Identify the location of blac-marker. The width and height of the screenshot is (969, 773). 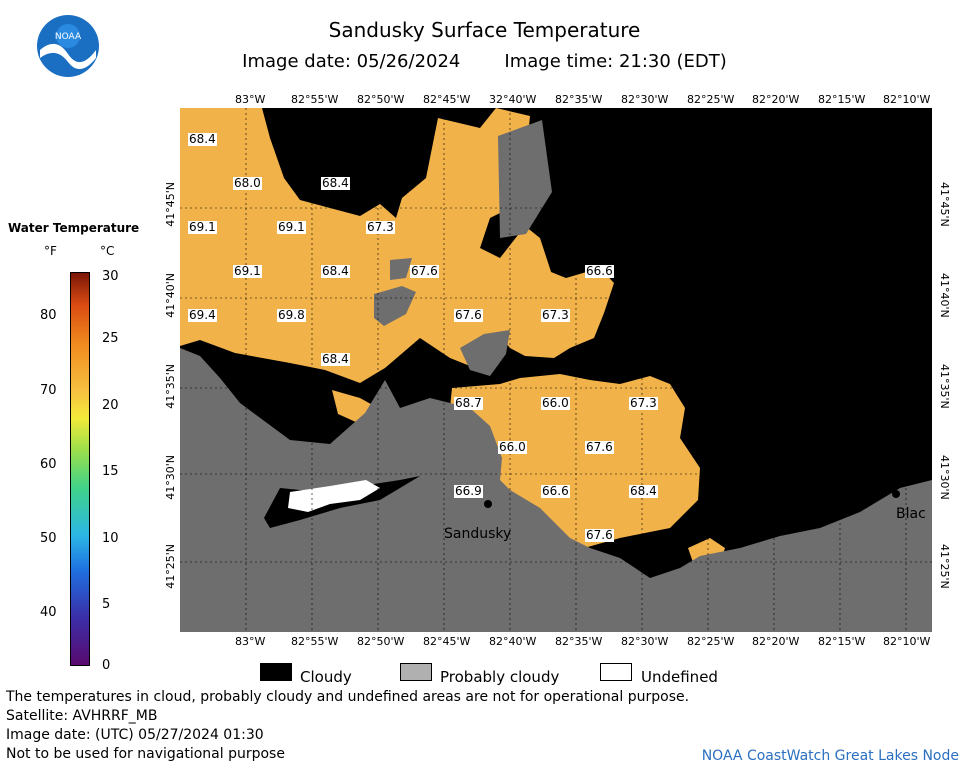
(896, 494).